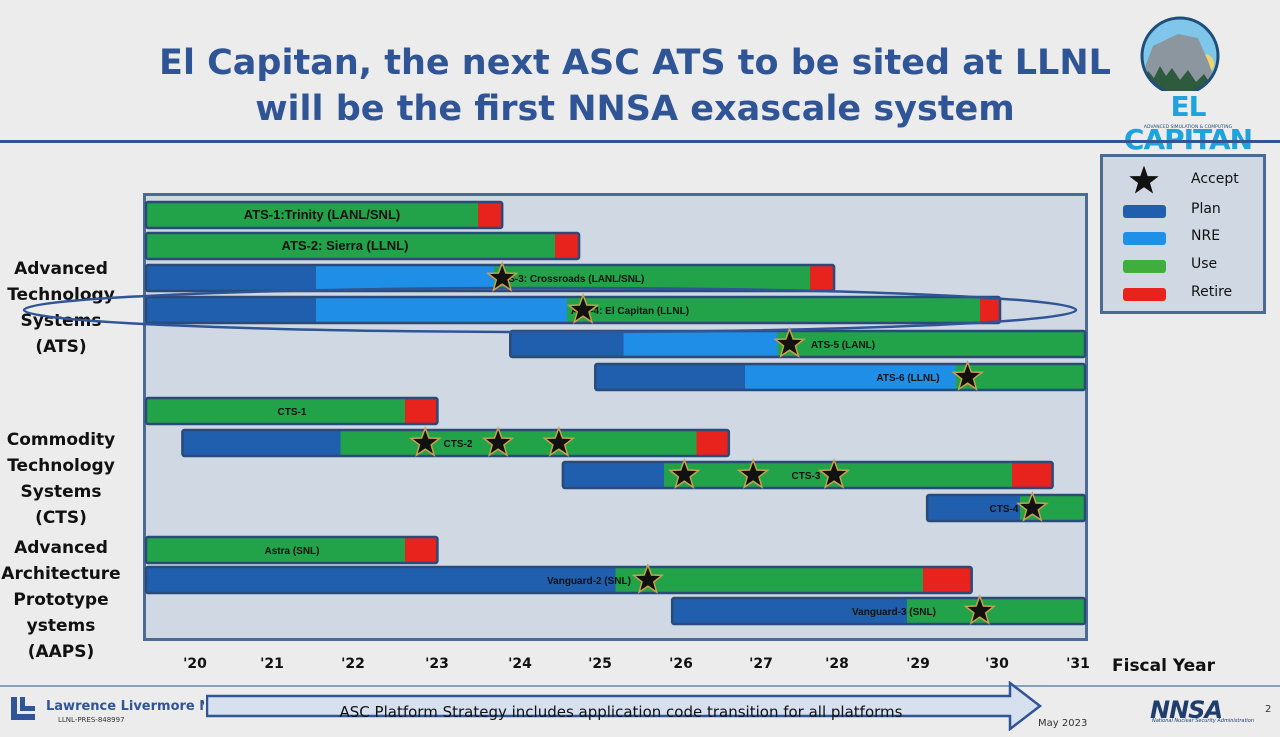 This screenshot has width=1280, height=737. What do you see at coordinates (635, 109) in the screenshot?
I see `title-line-2: will be the first NNSA exascale system` at bounding box center [635, 109].